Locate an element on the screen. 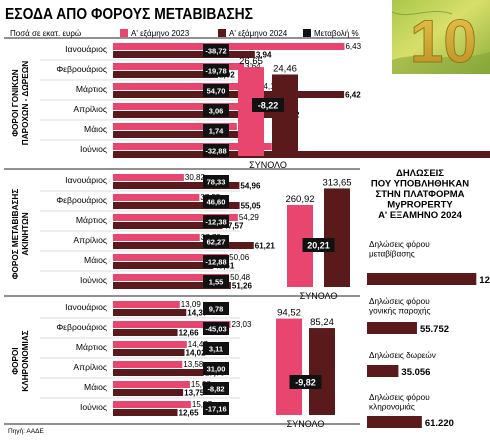 Image resolution: width=490 pixels, height=447 pixels. change-label: -12,38 is located at coordinates (215, 222).